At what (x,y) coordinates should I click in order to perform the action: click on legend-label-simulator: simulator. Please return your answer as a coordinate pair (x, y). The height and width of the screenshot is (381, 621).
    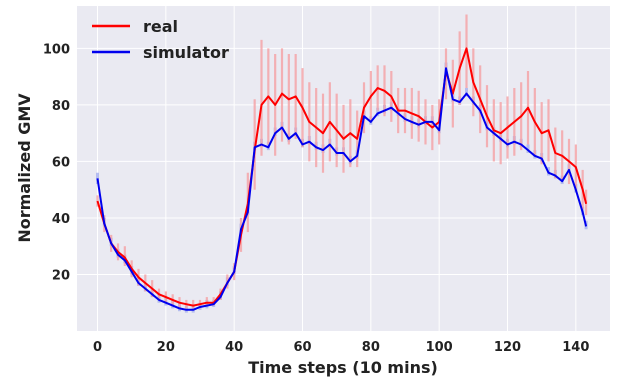
    Looking at the image, I should click on (186, 52).